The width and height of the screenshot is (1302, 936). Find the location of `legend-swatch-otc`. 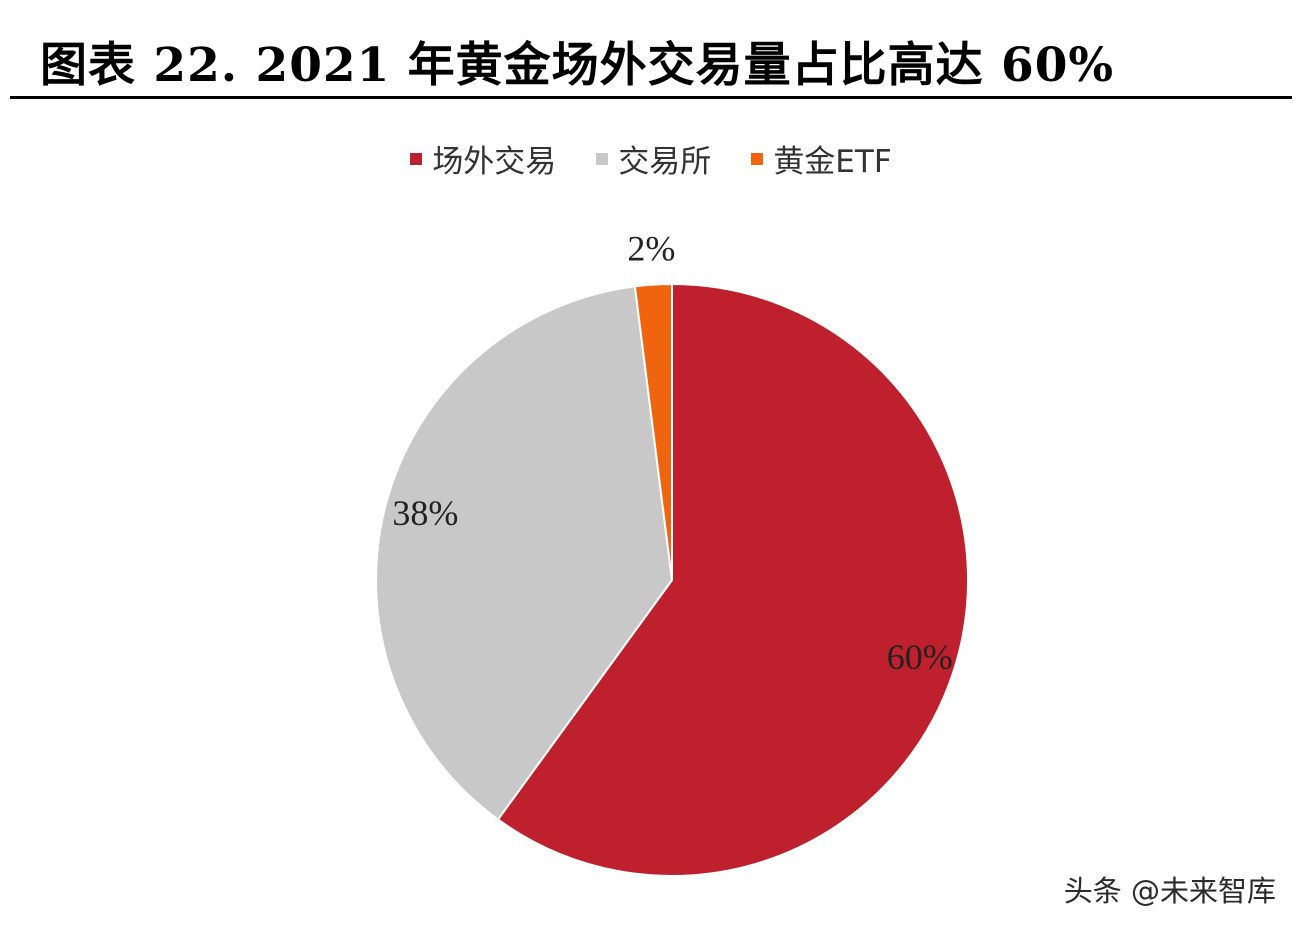

legend-swatch-otc is located at coordinates (416, 158).